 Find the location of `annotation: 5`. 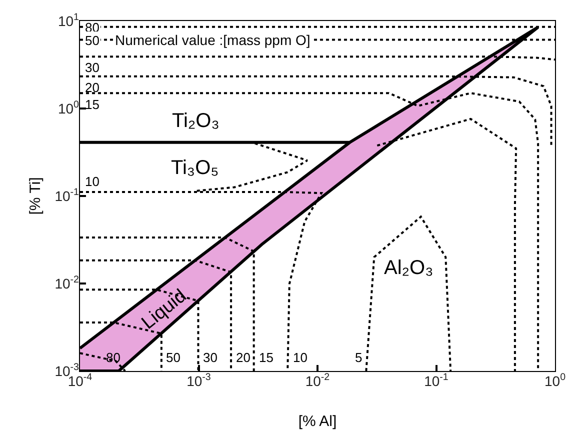

annotation: 5 is located at coordinates (358, 357).